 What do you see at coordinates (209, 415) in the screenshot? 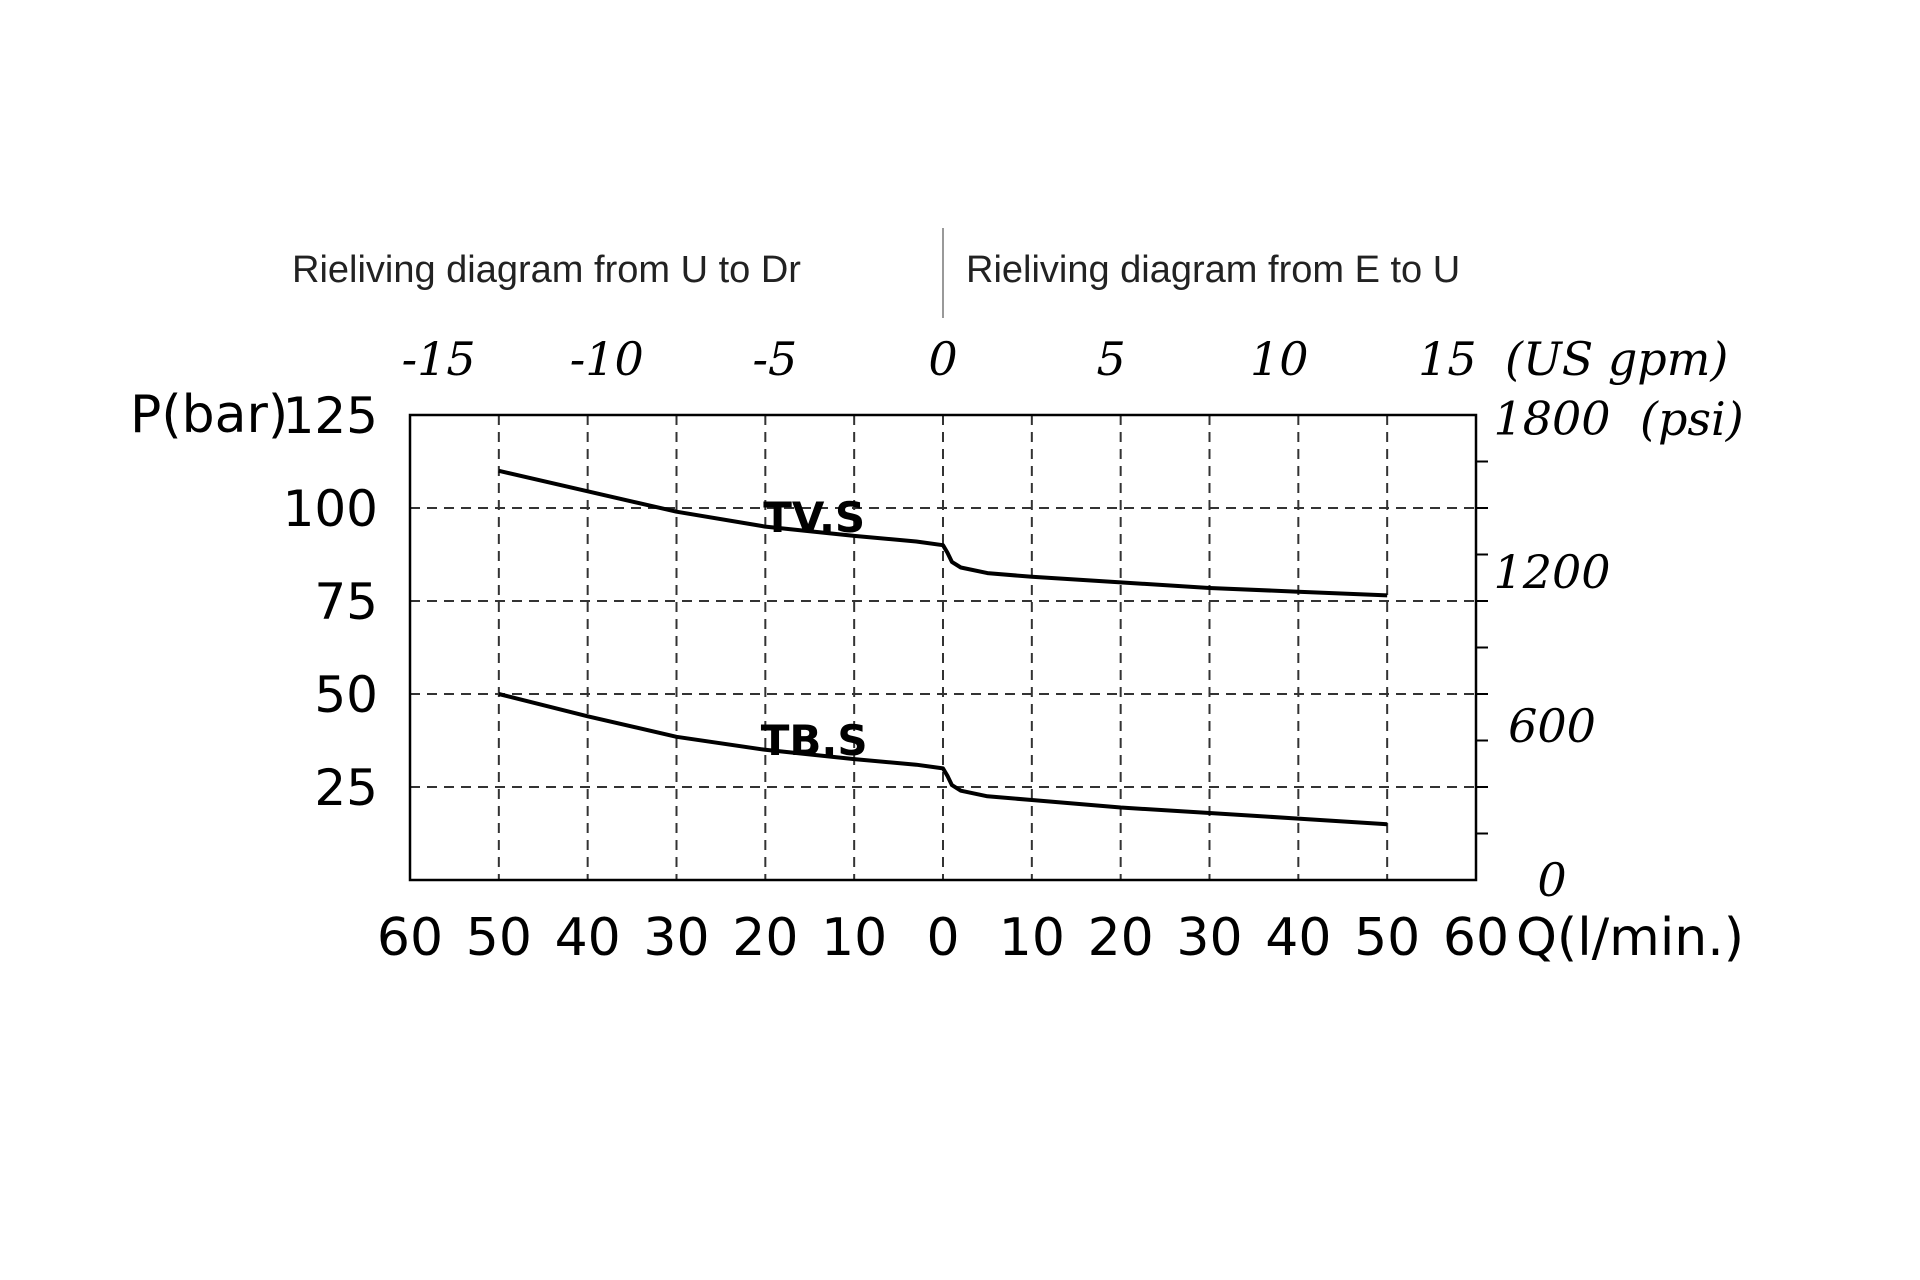
I see `y-axis-label: P(bar)` at bounding box center [209, 415].